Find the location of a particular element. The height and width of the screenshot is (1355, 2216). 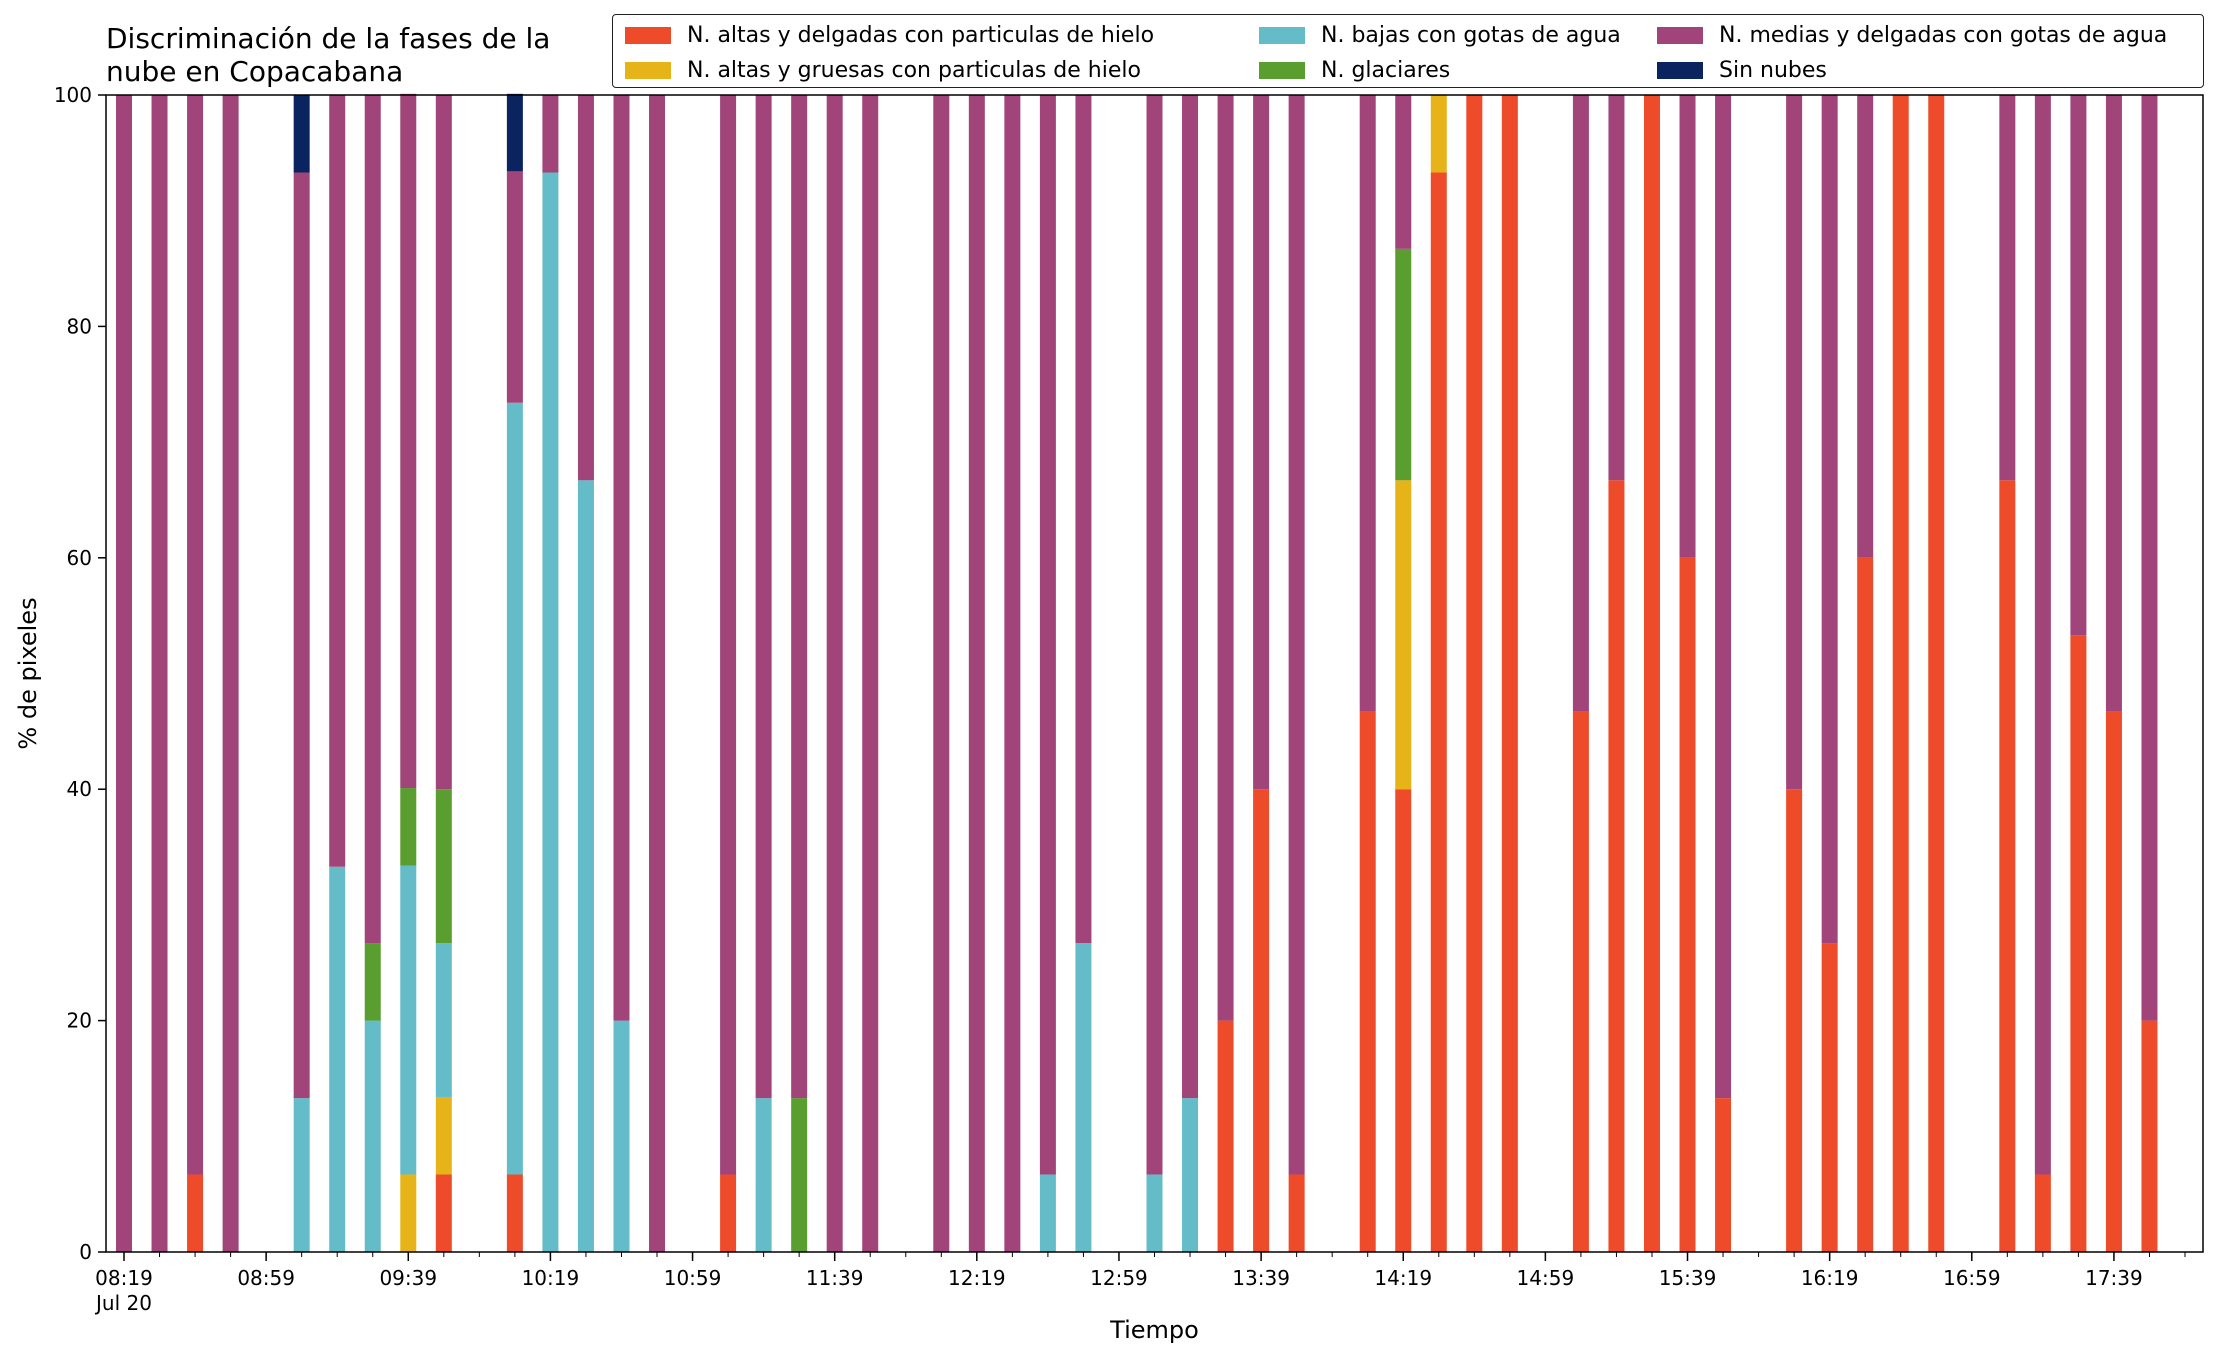

x-tick-label: 08:19 Jul 20 is located at coordinates (123, 1290).